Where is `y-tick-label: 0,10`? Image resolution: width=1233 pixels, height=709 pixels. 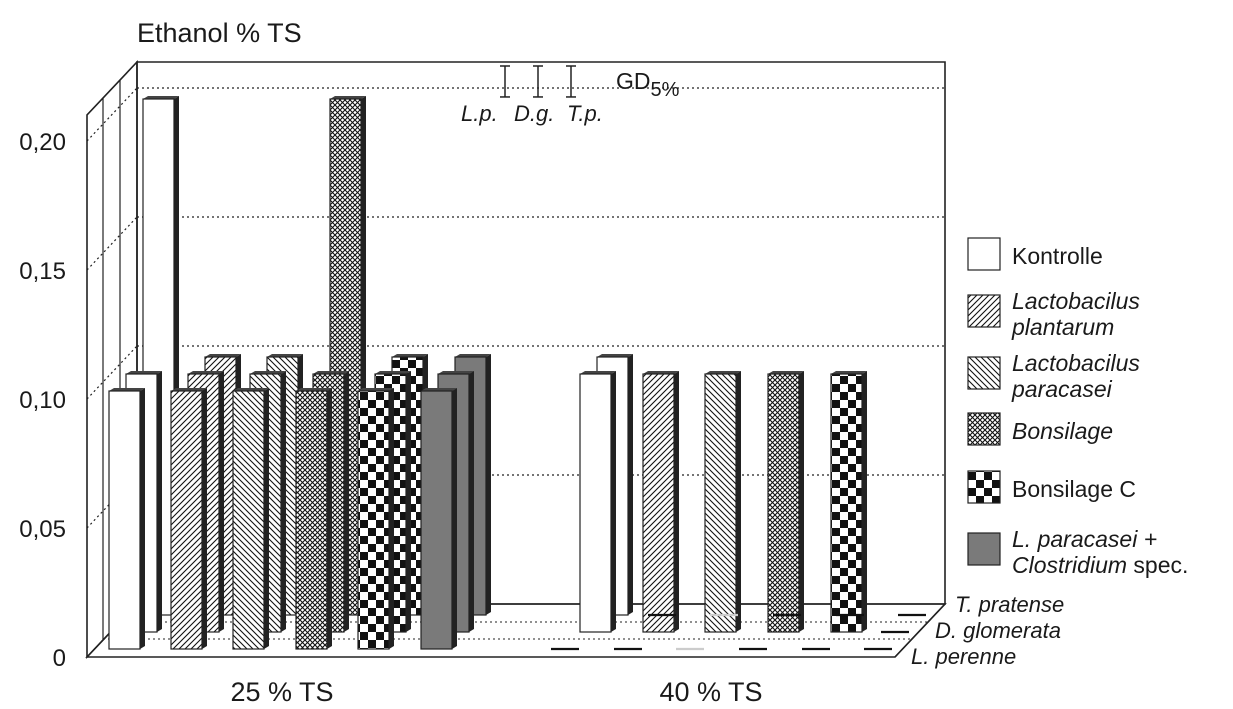 y-tick-label: 0,10 is located at coordinates (42, 400).